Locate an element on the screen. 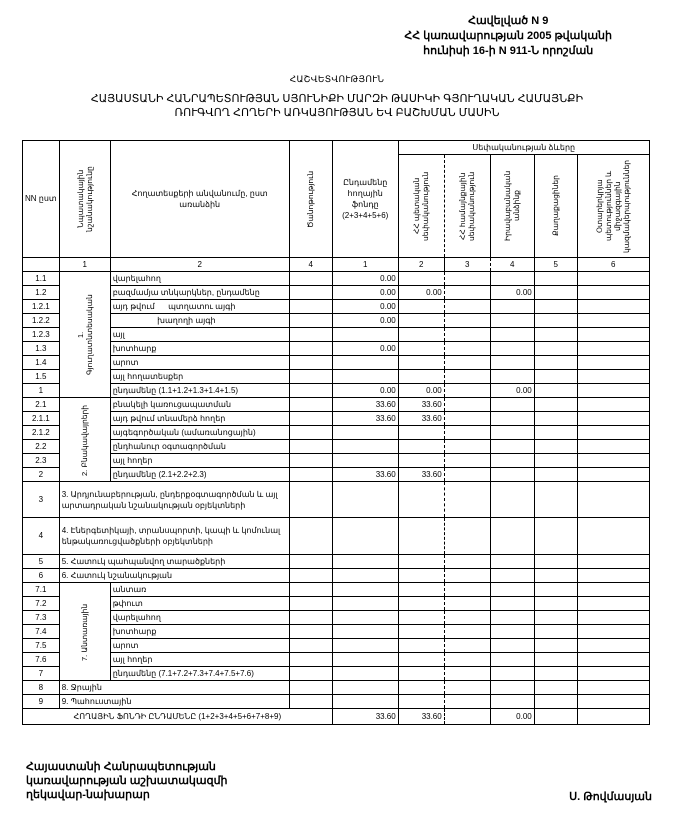 The image size is (674, 817). table-row: 1.2.2 խաղողի այգի 0.00 is located at coordinates (336, 320).